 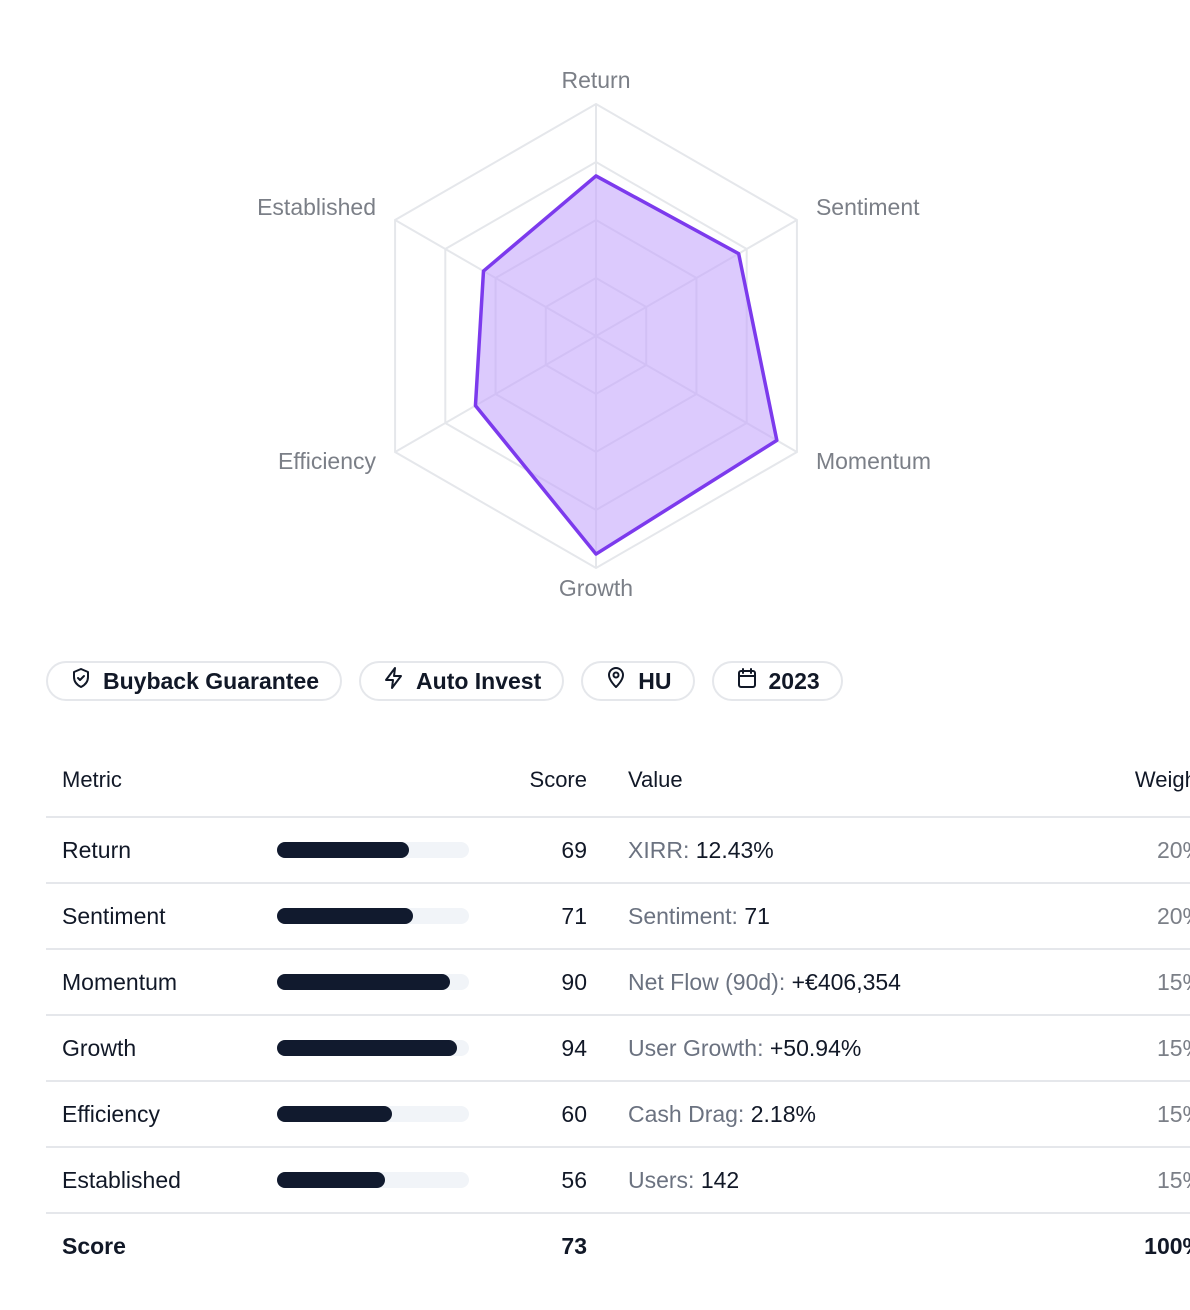 I want to click on metric-score: 94, so click(x=531, y=1048).